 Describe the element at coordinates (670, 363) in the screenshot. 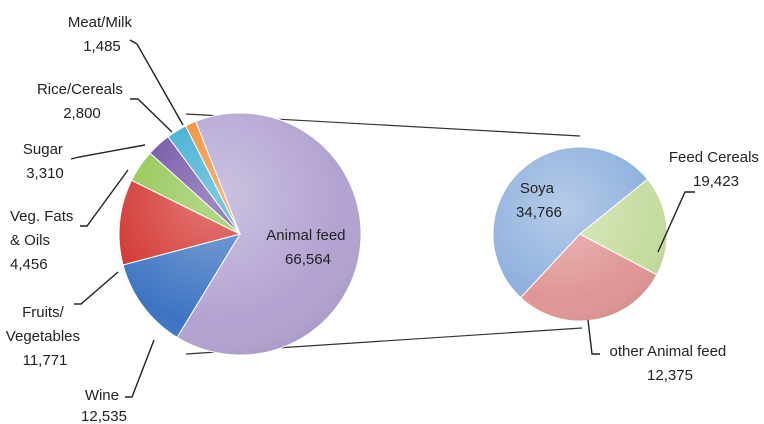

I see `label-other-animal-feed: other Animal feed 12,375` at that location.